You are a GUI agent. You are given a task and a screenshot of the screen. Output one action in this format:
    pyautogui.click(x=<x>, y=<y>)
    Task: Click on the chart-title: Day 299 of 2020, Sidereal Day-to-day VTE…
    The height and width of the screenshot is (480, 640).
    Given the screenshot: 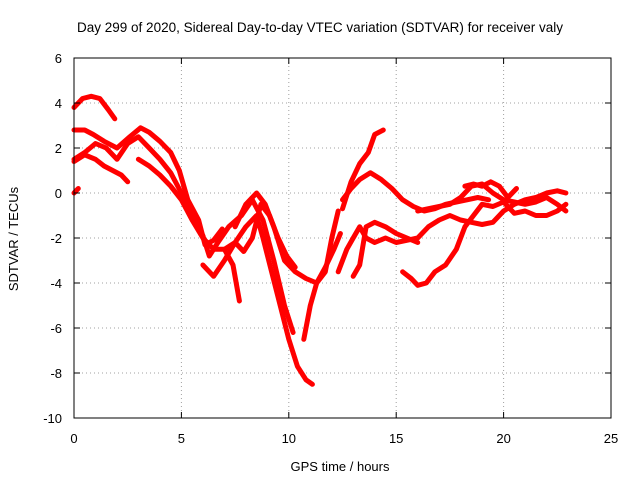 What is the action you would take?
    pyautogui.click(x=320, y=27)
    